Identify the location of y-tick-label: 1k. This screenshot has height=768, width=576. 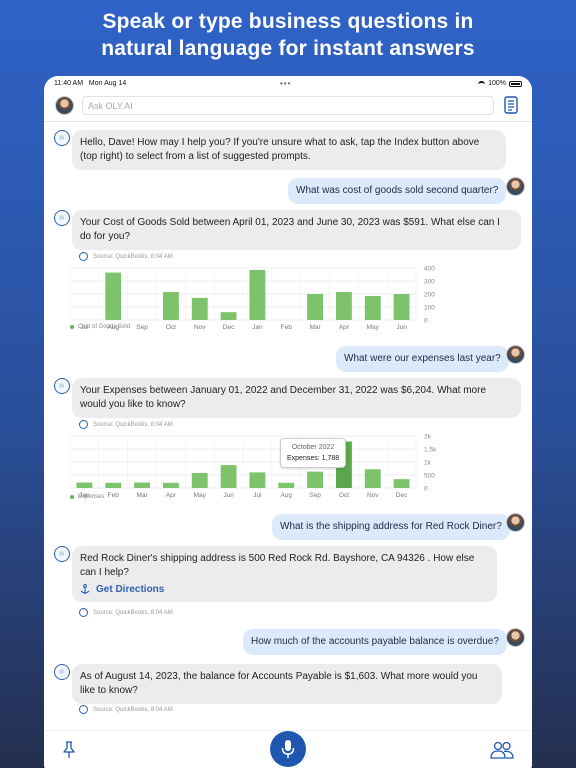
(428, 463).